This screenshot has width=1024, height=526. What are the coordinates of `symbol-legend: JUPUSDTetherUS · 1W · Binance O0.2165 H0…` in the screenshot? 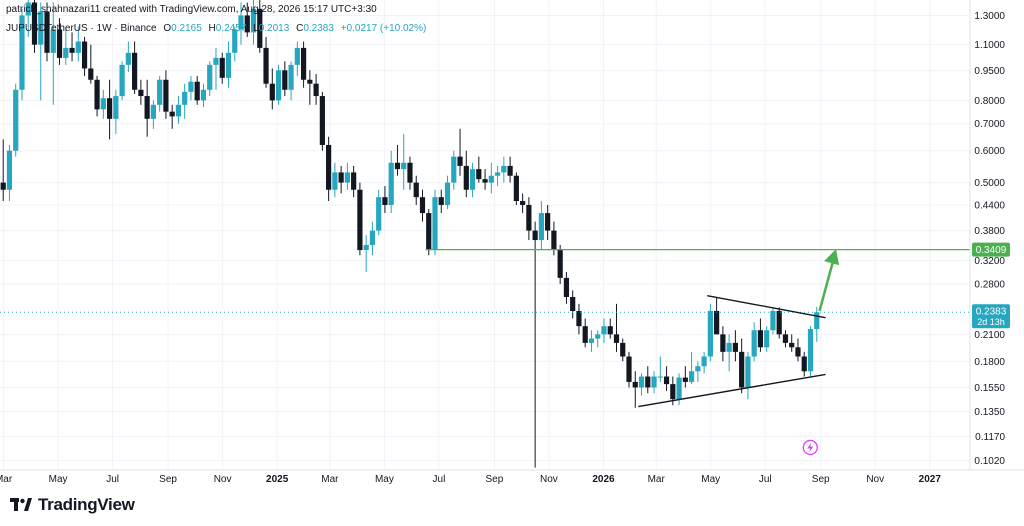 It's located at (216, 28).